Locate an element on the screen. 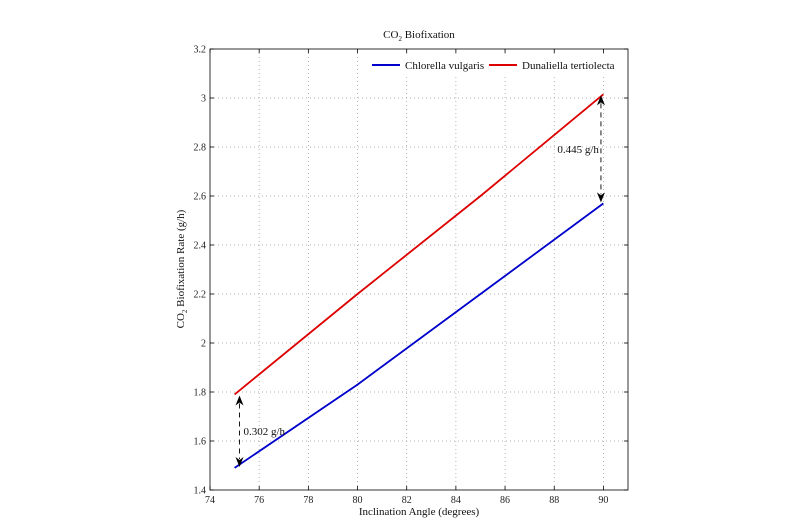 The height and width of the screenshot is (532, 797). x-tick-label: 86 is located at coordinates (505, 500).